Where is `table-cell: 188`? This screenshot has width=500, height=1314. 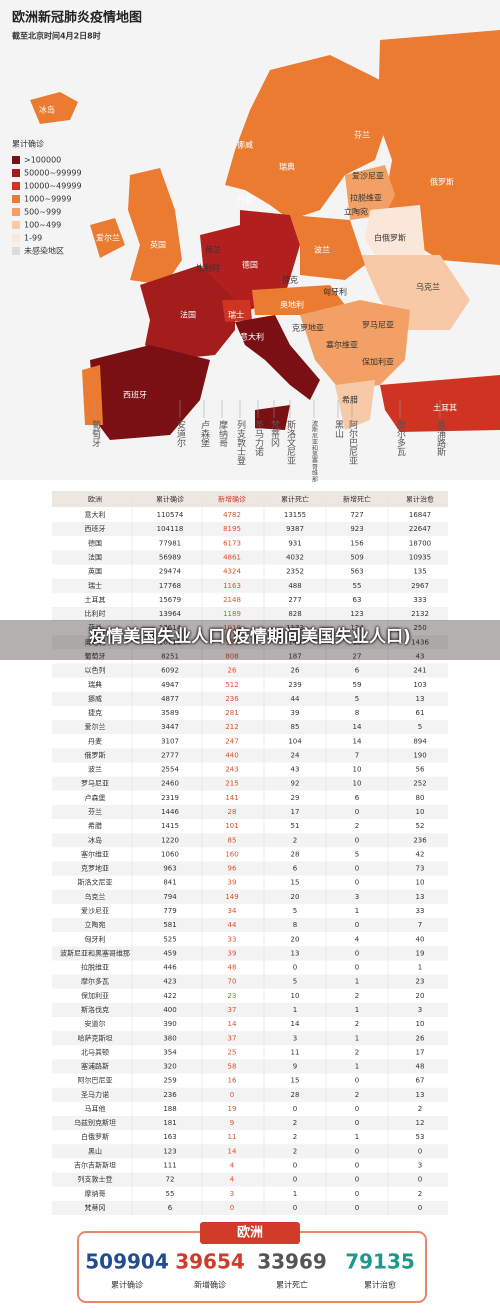 table-cell: 188 is located at coordinates (169, 1109).